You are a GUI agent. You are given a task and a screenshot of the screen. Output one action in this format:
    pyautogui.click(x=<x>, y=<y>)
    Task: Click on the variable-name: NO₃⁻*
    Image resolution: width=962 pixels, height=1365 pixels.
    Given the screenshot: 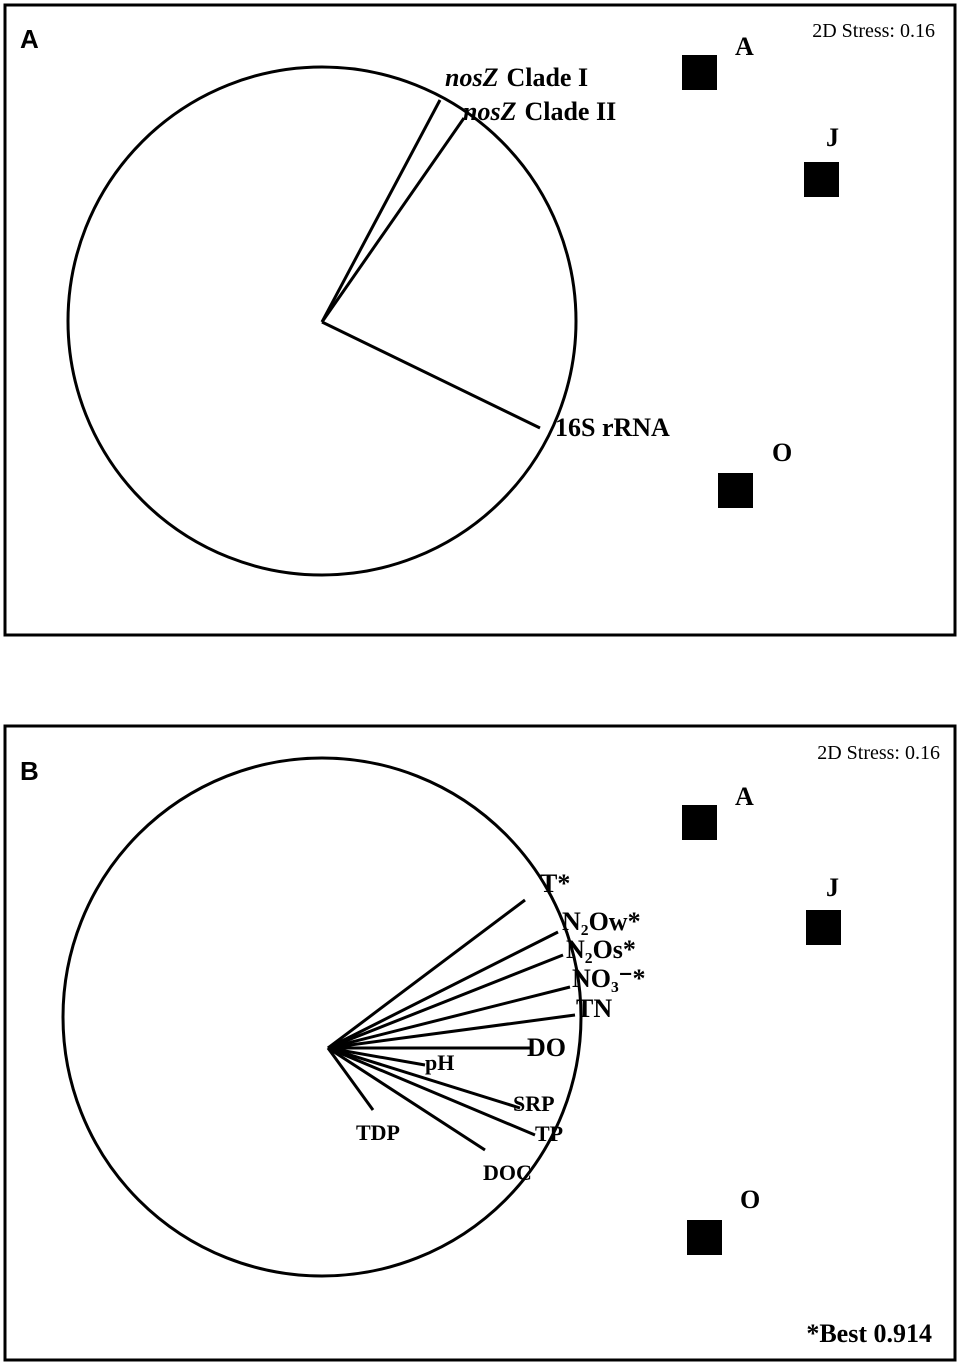 What is the action you would take?
    pyautogui.click(x=609, y=978)
    